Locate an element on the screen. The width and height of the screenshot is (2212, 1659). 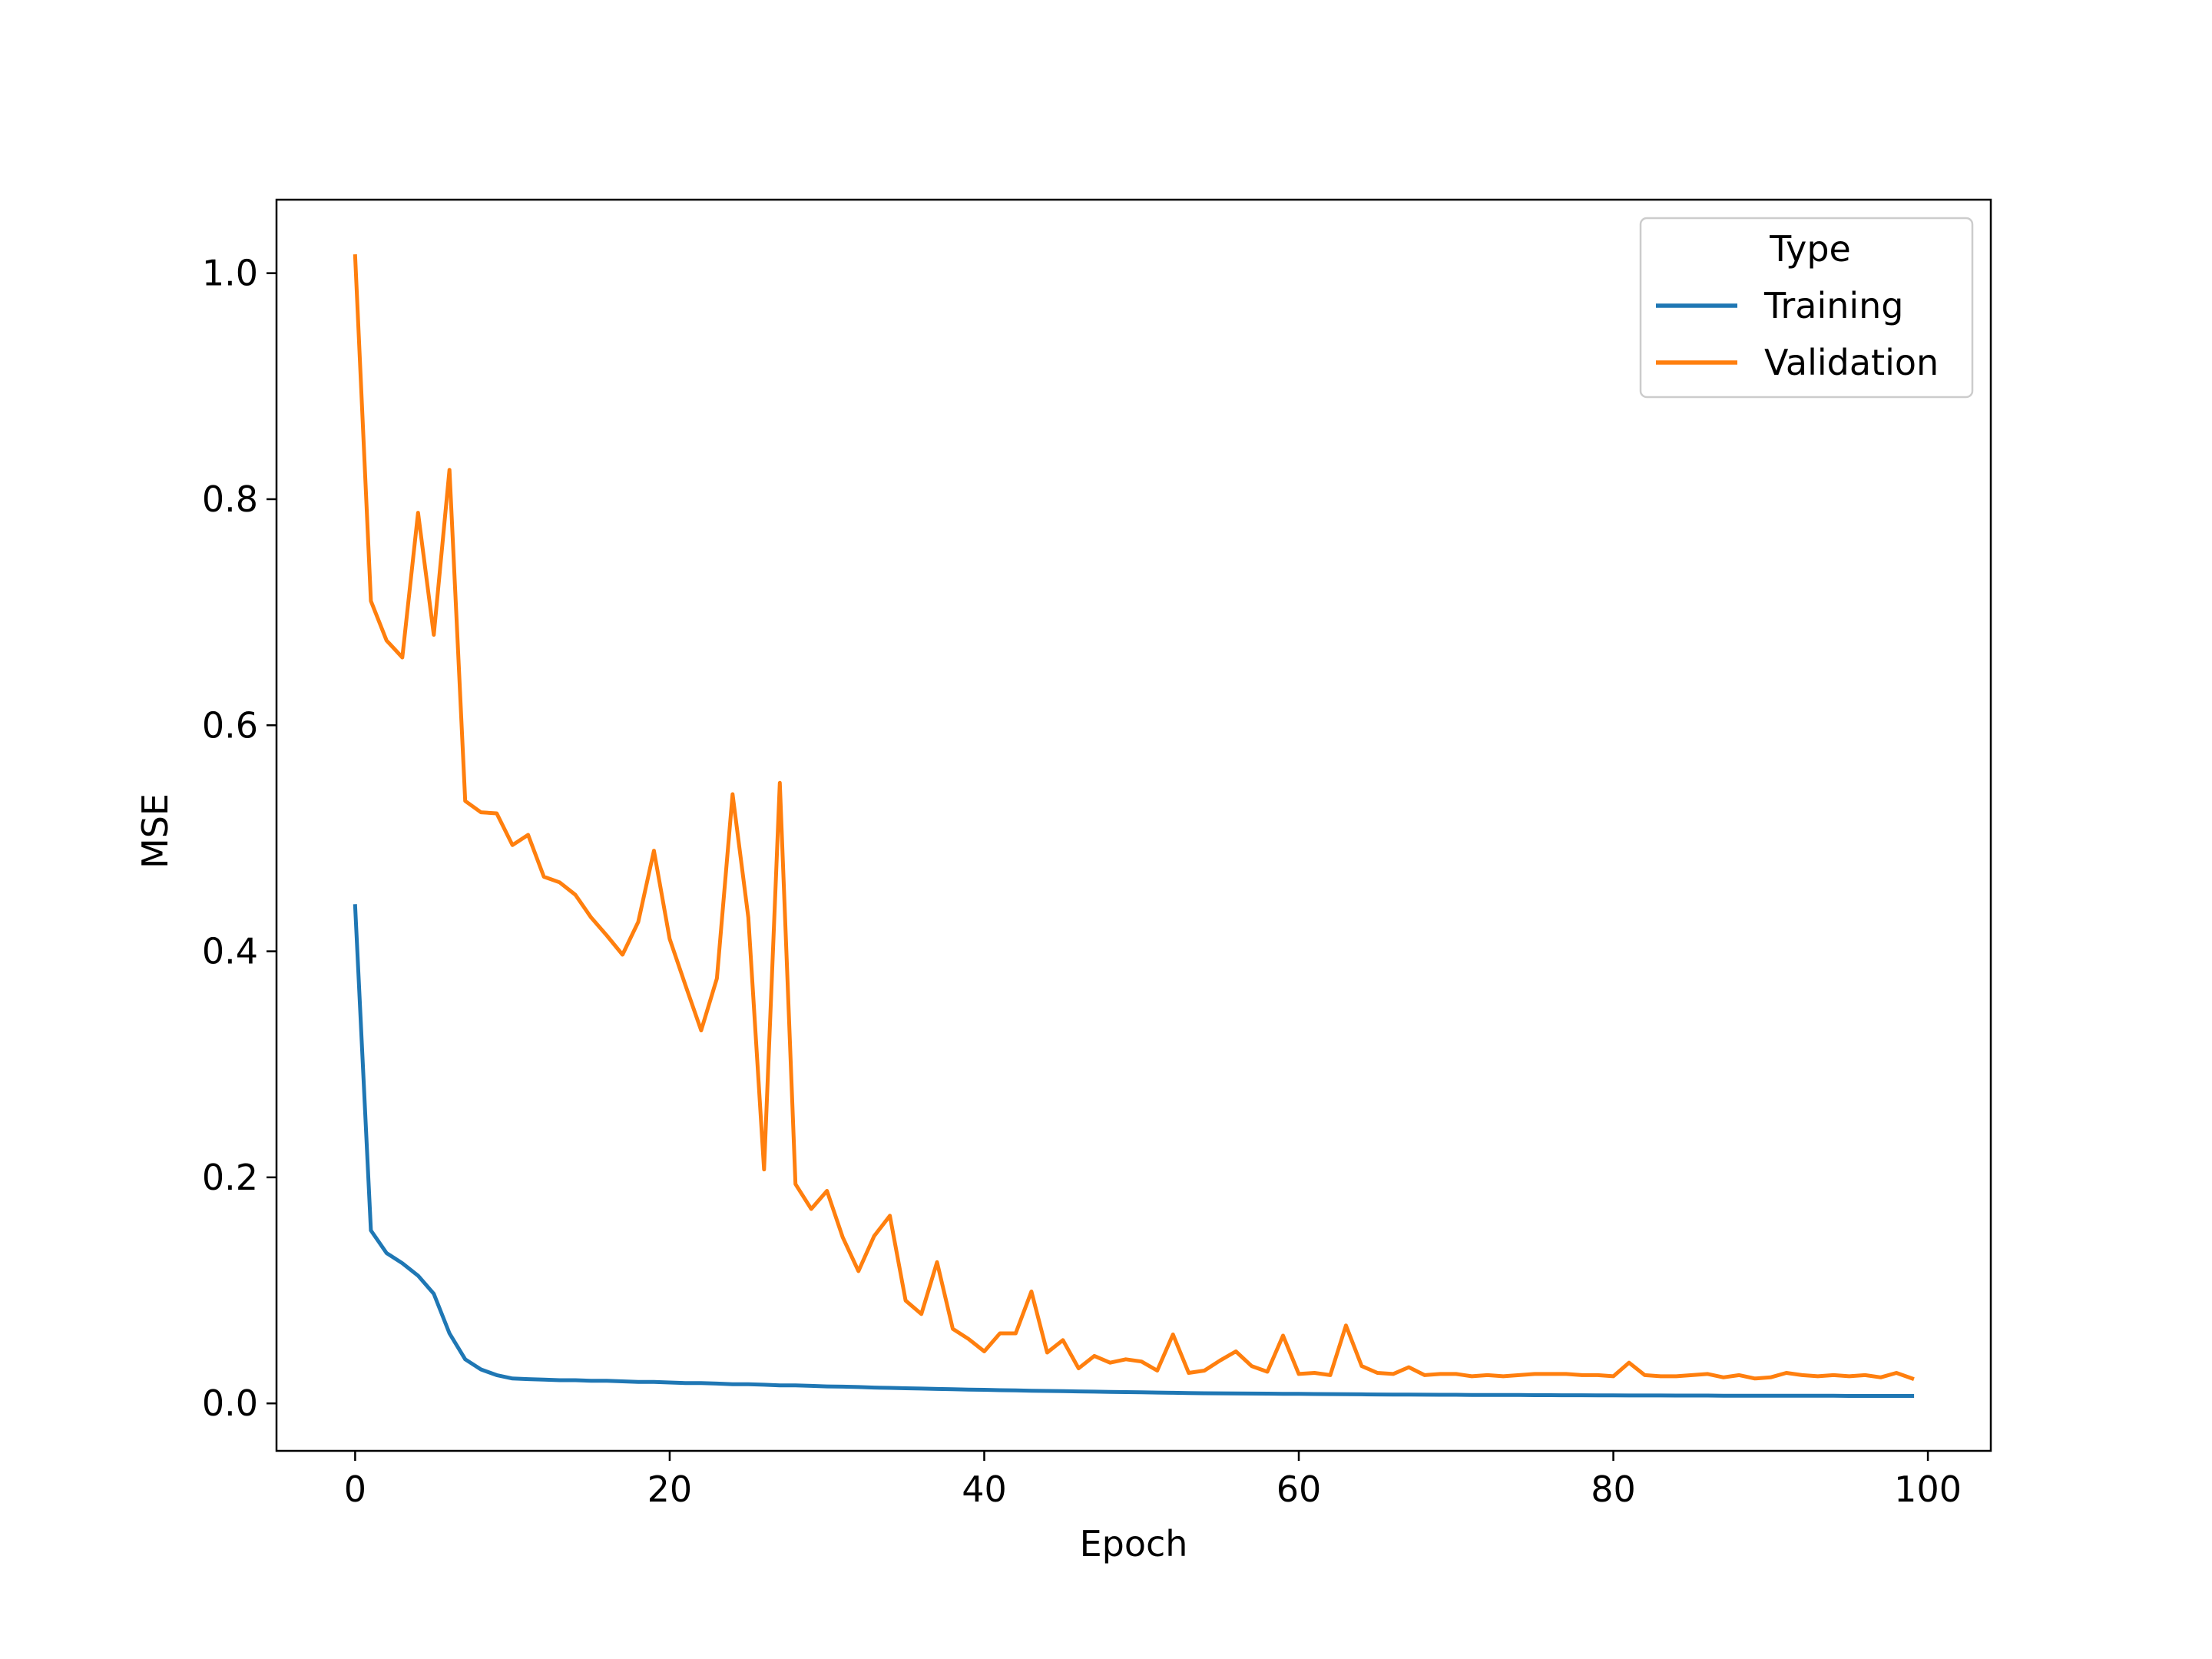
y-tick-label: 0.0 is located at coordinates (230, 1403).